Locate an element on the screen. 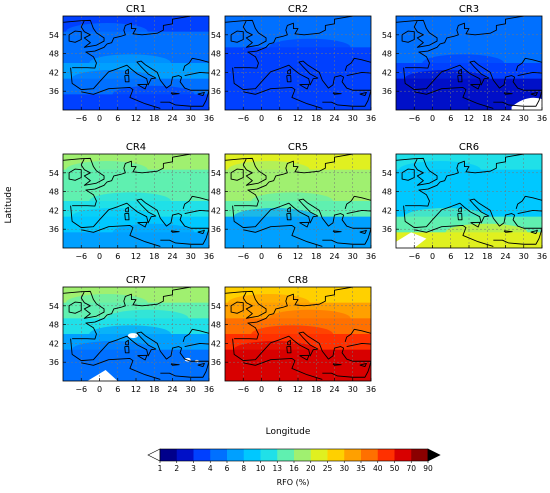 Image resolution: width=550 pixels, height=493 pixels. colorbar-tick-label: 16 is located at coordinates (294, 468).